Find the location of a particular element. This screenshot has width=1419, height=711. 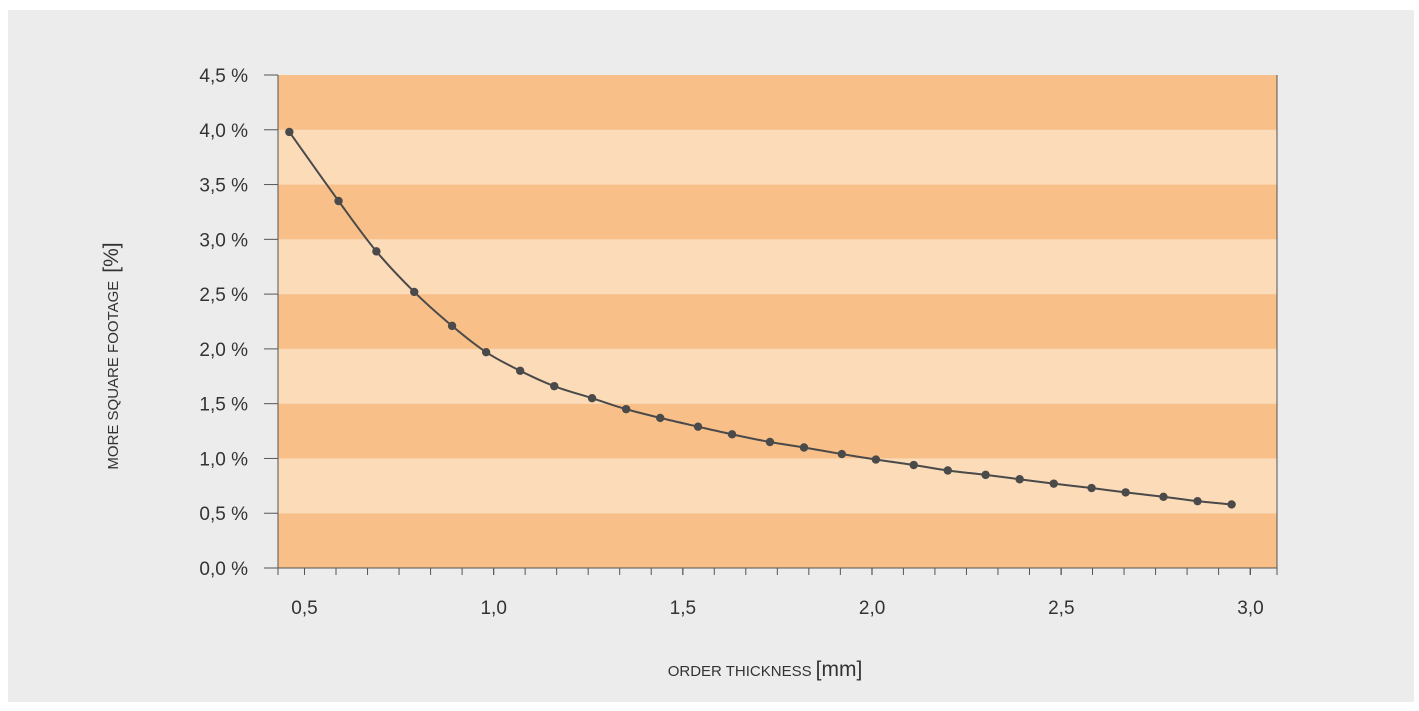

y-tick-label: 2,5 % is located at coordinates (223, 295).